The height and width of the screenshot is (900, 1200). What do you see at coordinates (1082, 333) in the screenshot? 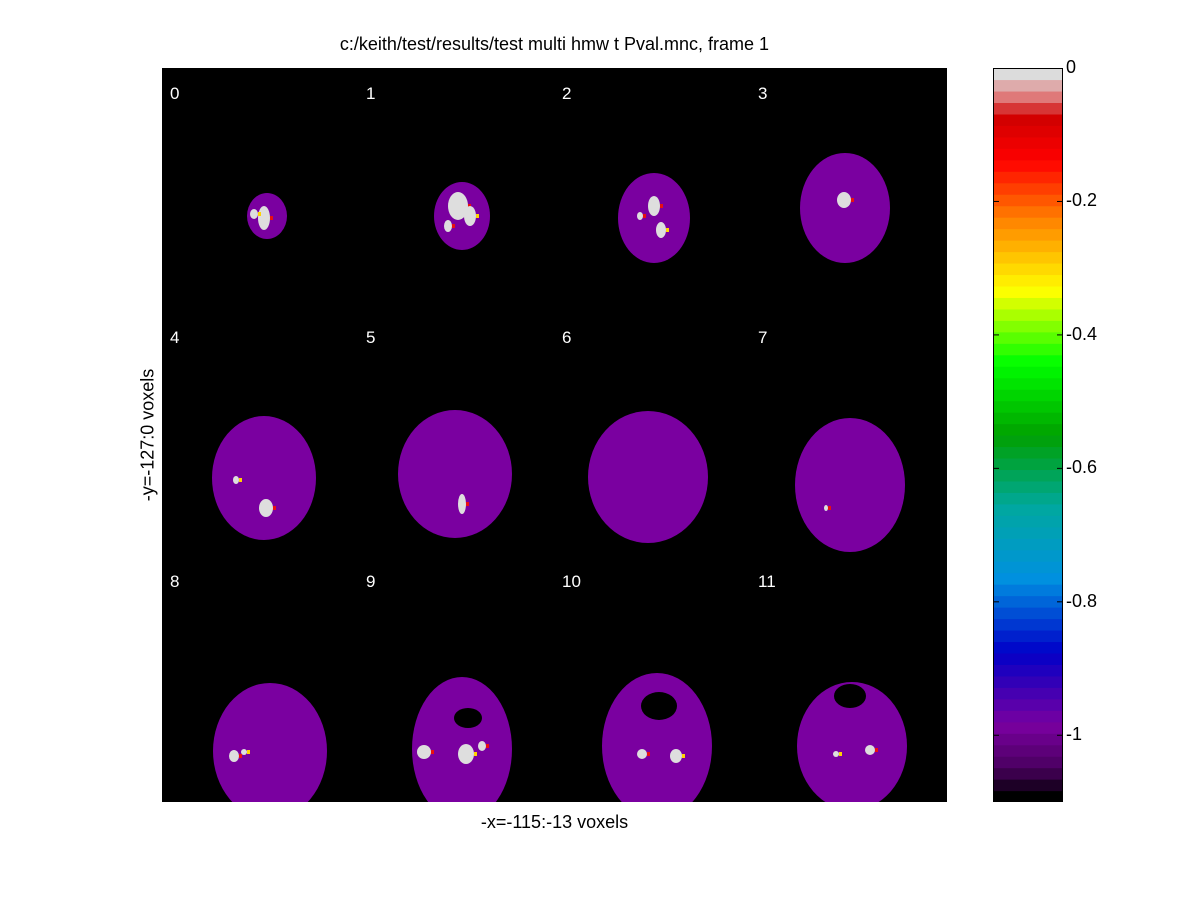
I see `colorbar-tick-label: -0.4` at bounding box center [1082, 333].